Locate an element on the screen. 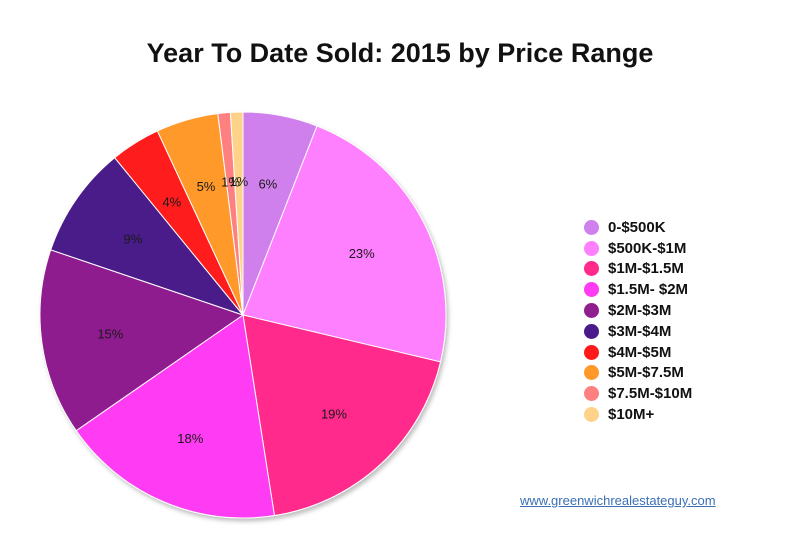  legend-item-5m-7-5m: $5M-$7.5M is located at coordinates (638, 373).